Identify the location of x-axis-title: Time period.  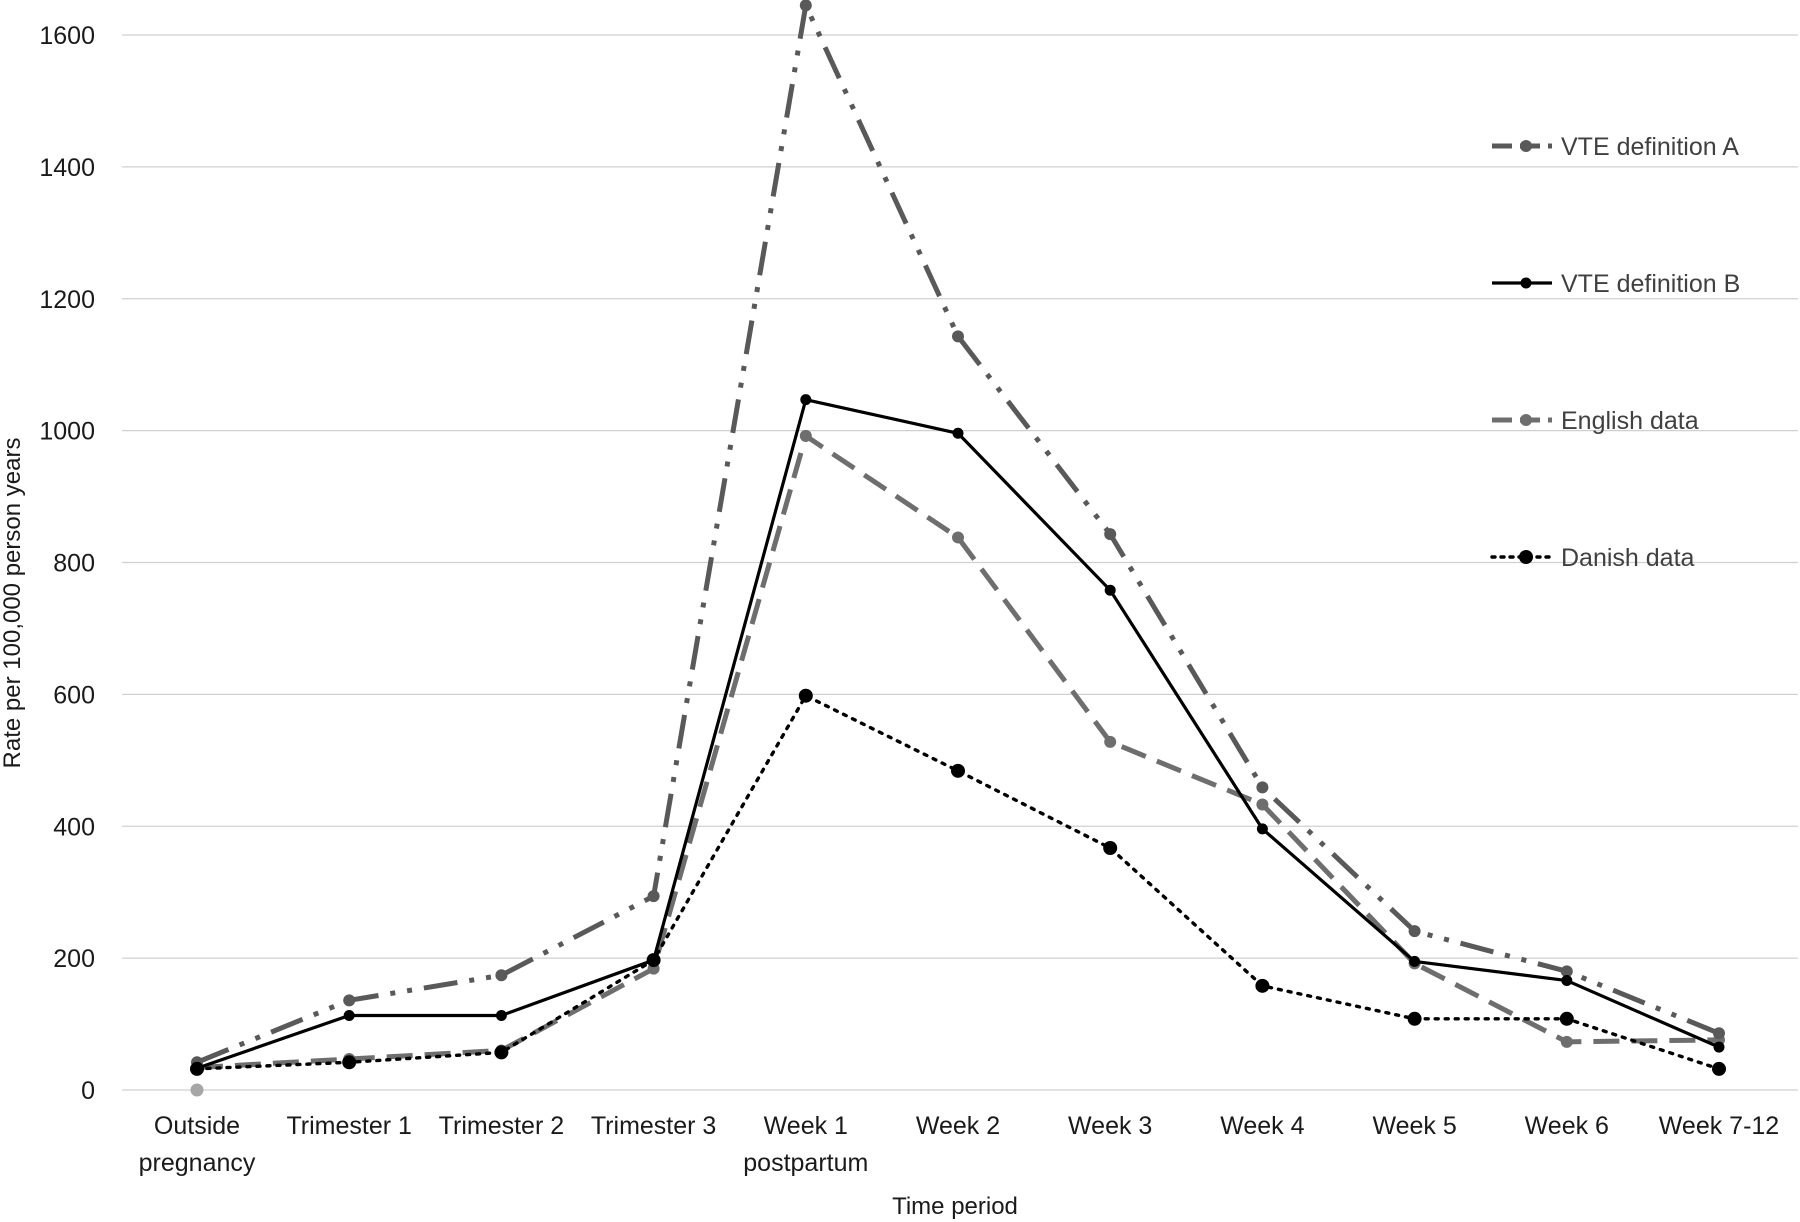
(955, 1206).